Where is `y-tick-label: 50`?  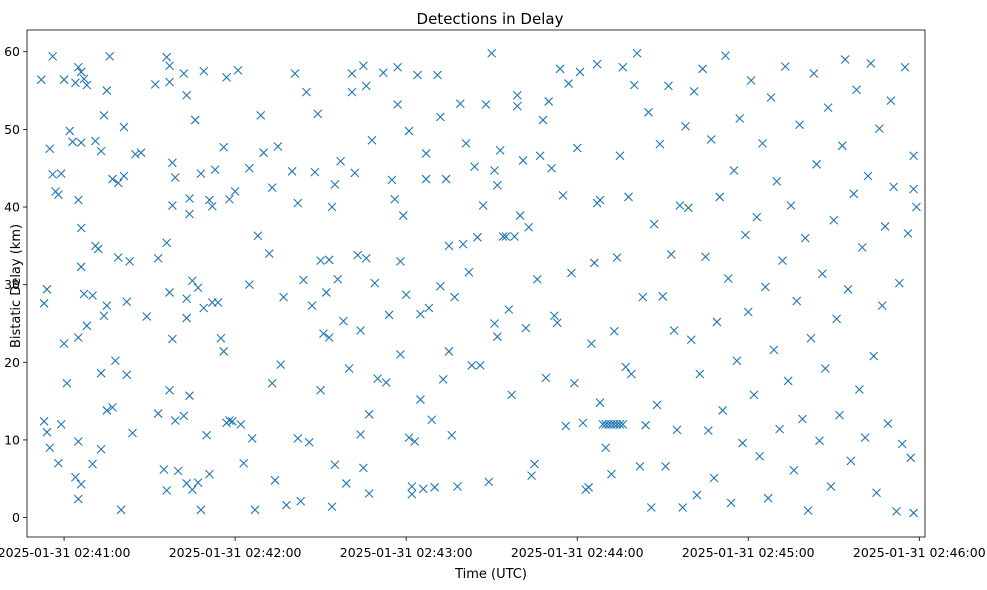 y-tick-label: 50 is located at coordinates (12, 129).